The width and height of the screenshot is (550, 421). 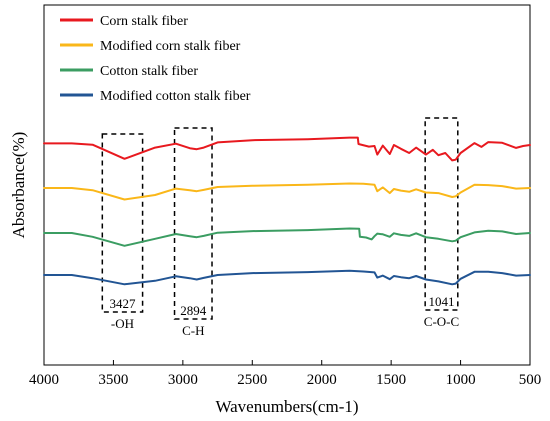 What do you see at coordinates (285, 374) in the screenshot?
I see `x-axis: 4000 3500 3000 2500 2000 1500 1000 500` at bounding box center [285, 374].